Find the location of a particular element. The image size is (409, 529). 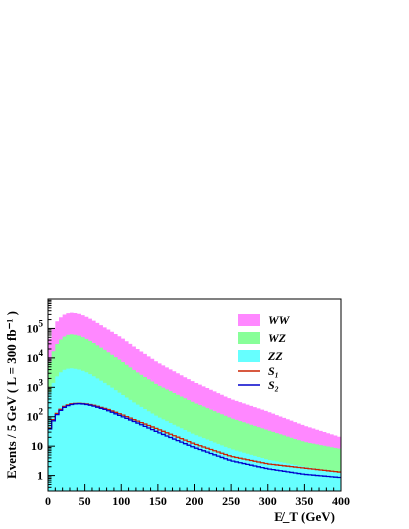

signal-lines-layer is located at coordinates (194, 440).